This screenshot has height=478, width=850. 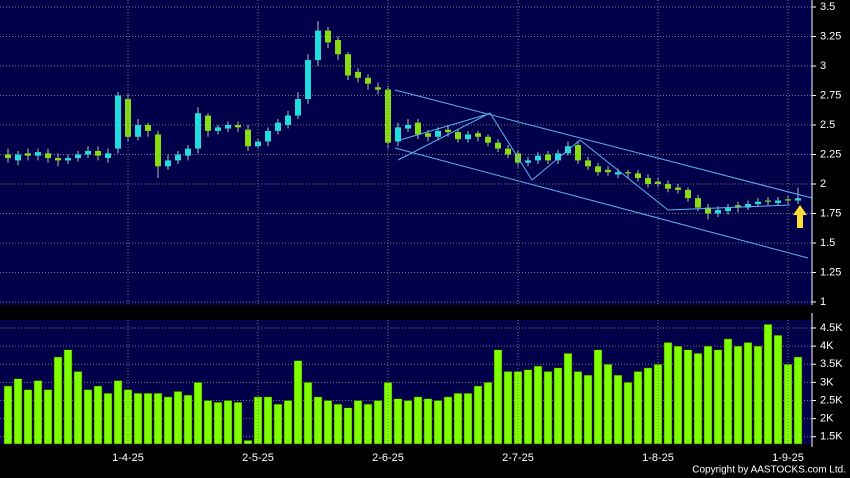 What do you see at coordinates (788, 458) in the screenshot?
I see `x-tick-label: 1-9-25` at bounding box center [788, 458].